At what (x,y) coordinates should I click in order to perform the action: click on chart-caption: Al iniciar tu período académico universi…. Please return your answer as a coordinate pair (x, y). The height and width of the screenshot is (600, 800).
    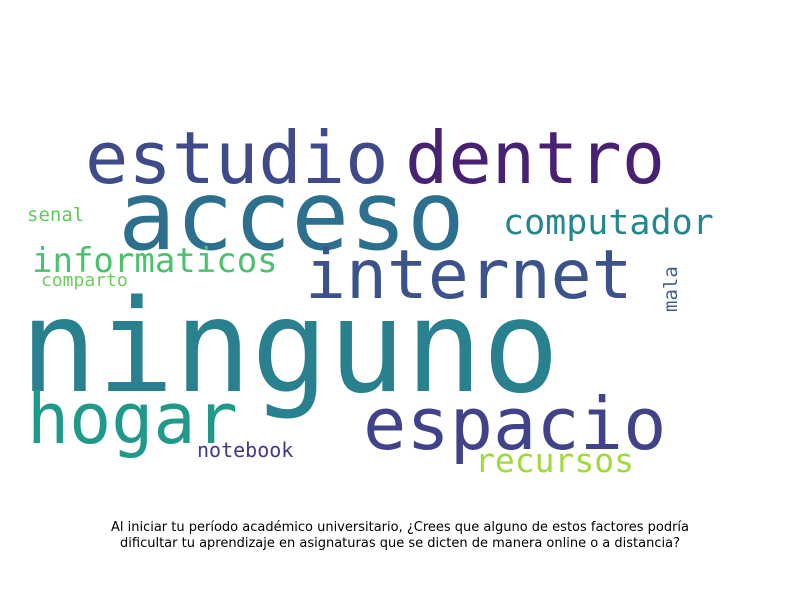
    Looking at the image, I should click on (399, 535).